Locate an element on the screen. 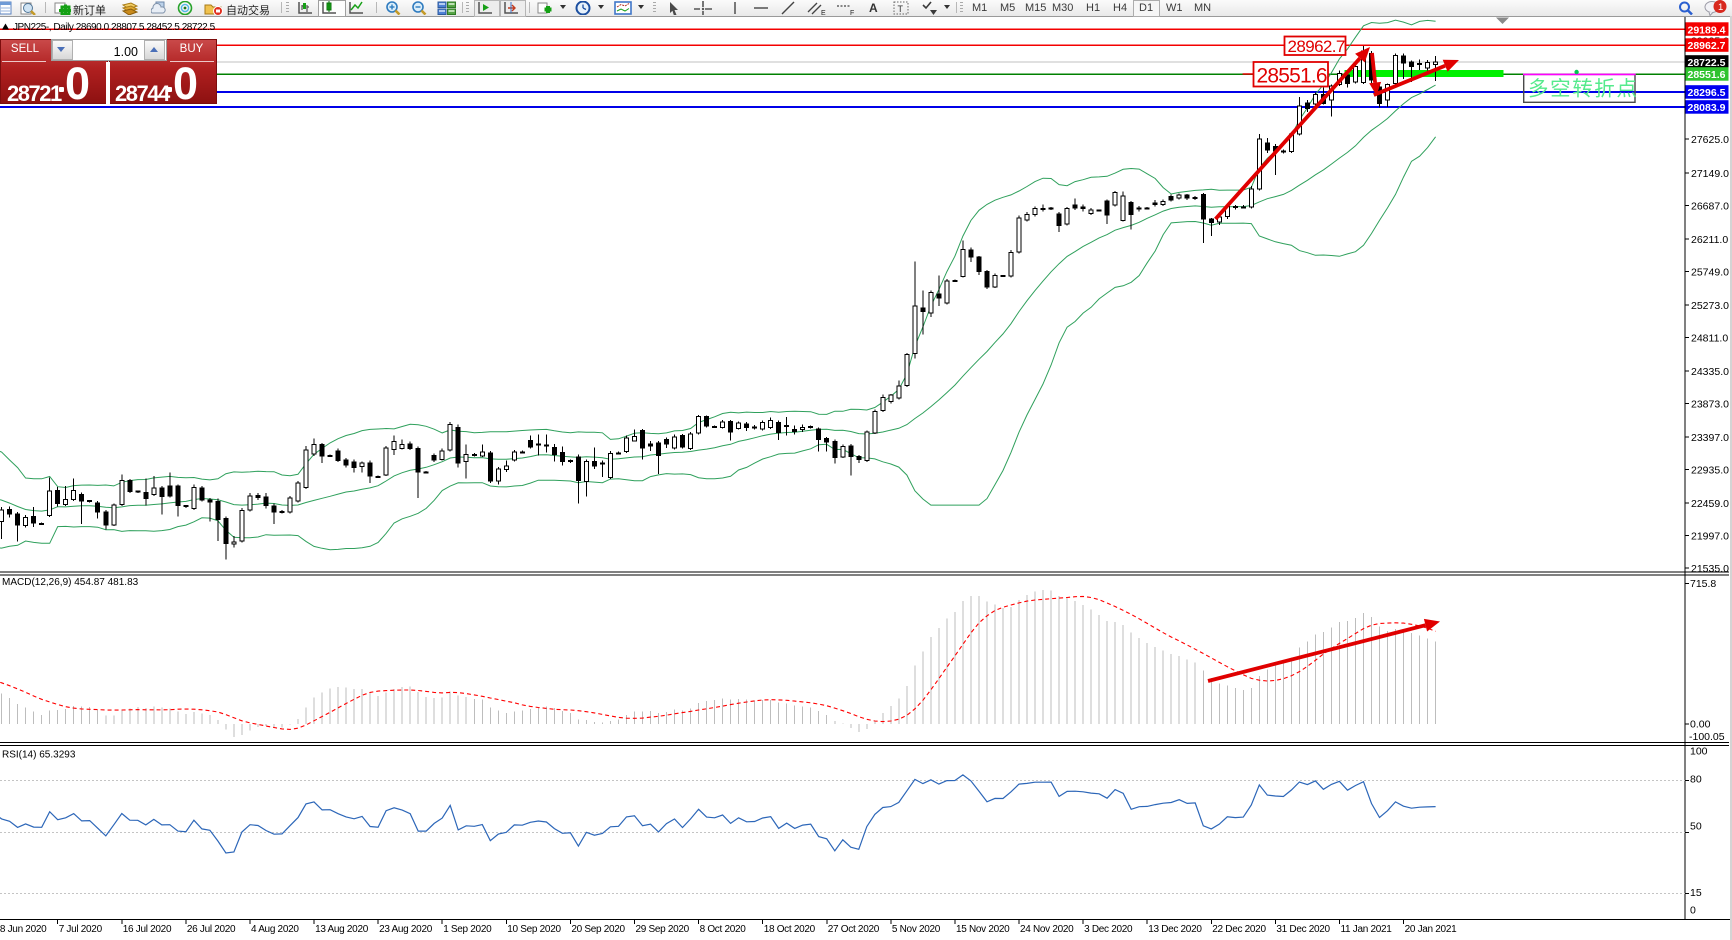 The height and width of the screenshot is (940, 1732). svg-text: 28083.9 is located at coordinates (1707, 108).